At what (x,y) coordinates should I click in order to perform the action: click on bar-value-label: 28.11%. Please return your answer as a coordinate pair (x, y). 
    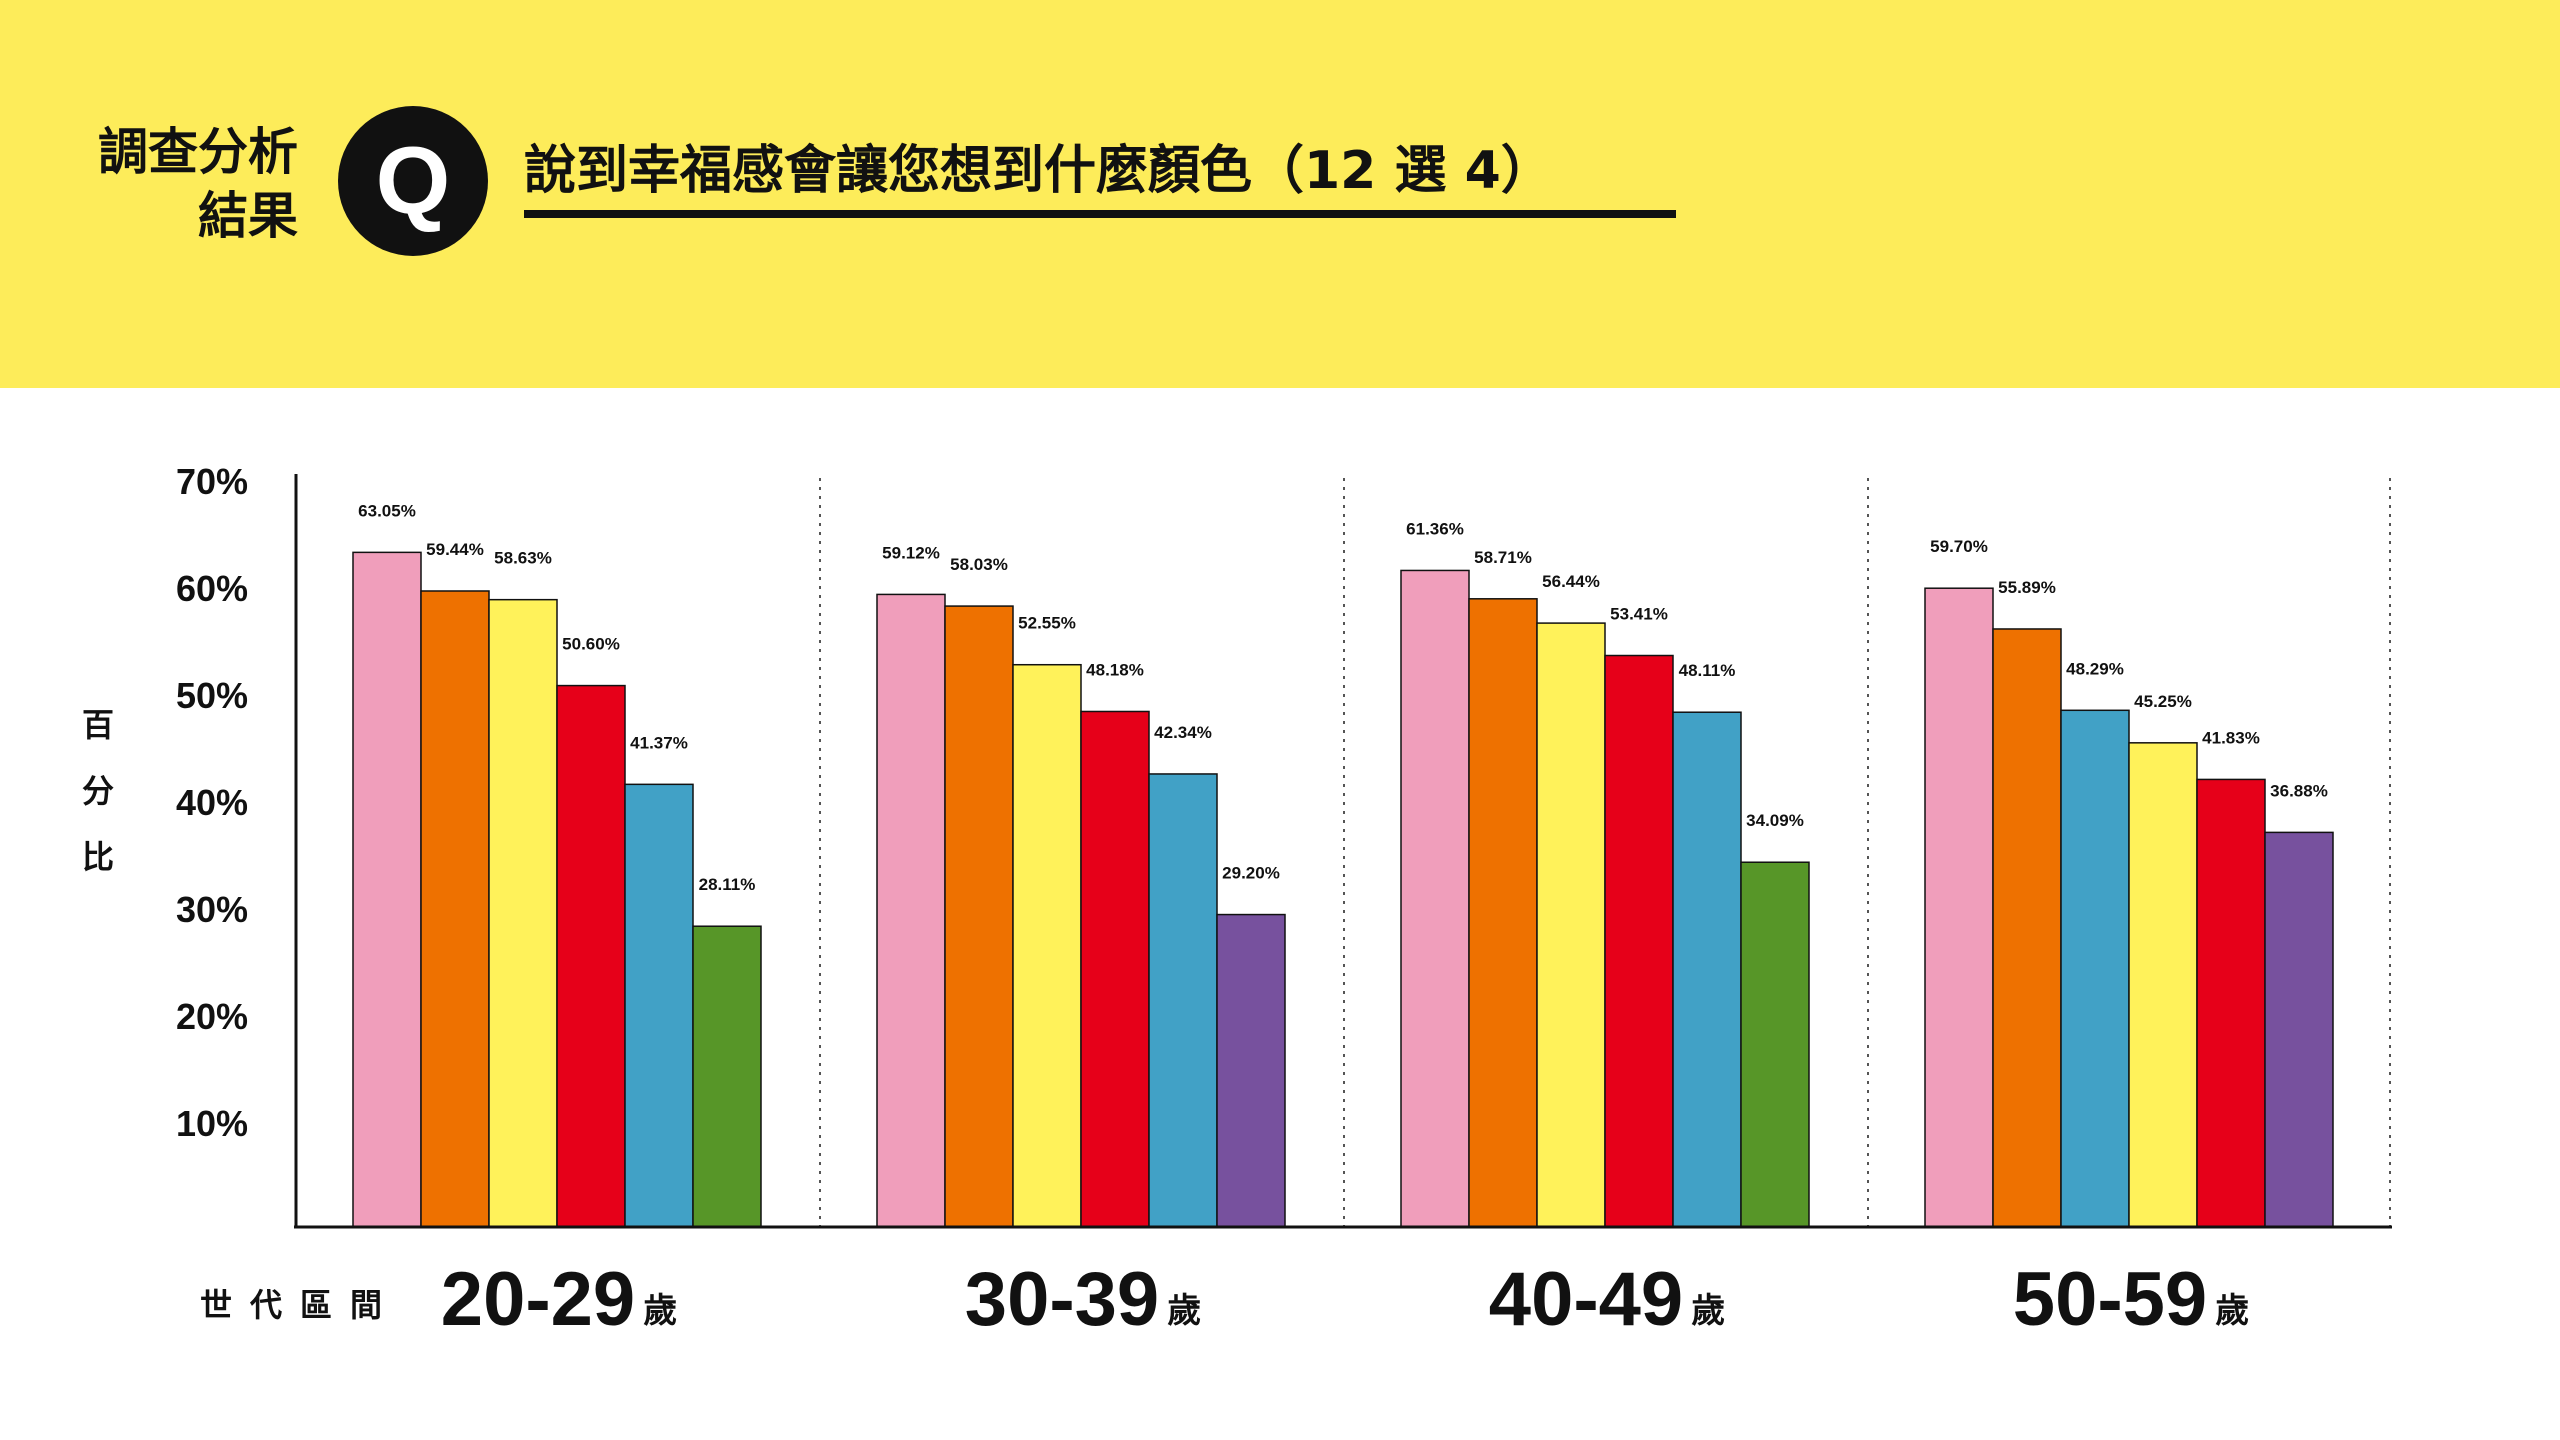
    Looking at the image, I should click on (727, 884).